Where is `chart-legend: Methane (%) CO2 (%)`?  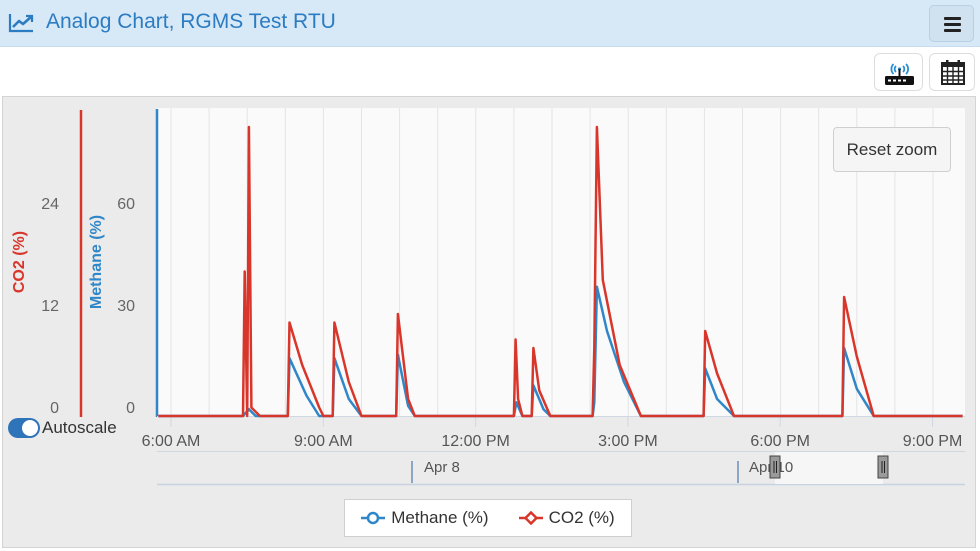
chart-legend: Methane (%) CO2 (%) is located at coordinates (488, 518).